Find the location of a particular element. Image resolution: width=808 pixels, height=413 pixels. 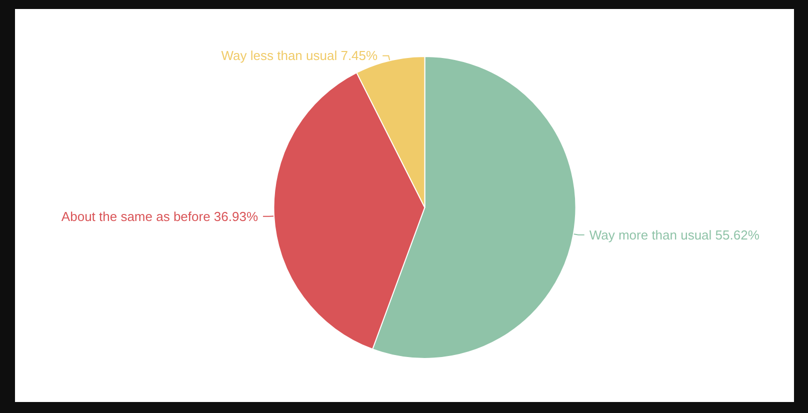

slice-label: About the same as before 36.93% is located at coordinates (159, 216).